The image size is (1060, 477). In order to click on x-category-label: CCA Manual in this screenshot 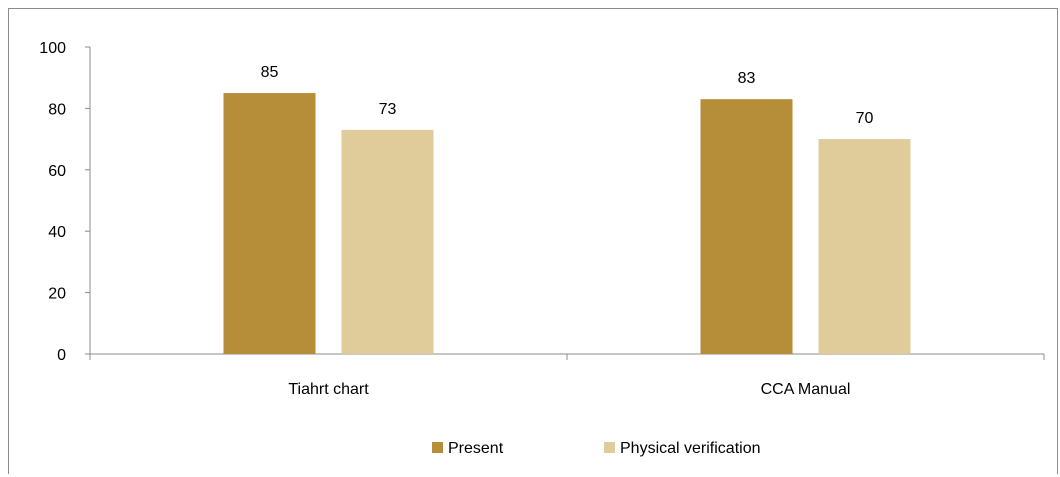, I will do `click(806, 389)`.